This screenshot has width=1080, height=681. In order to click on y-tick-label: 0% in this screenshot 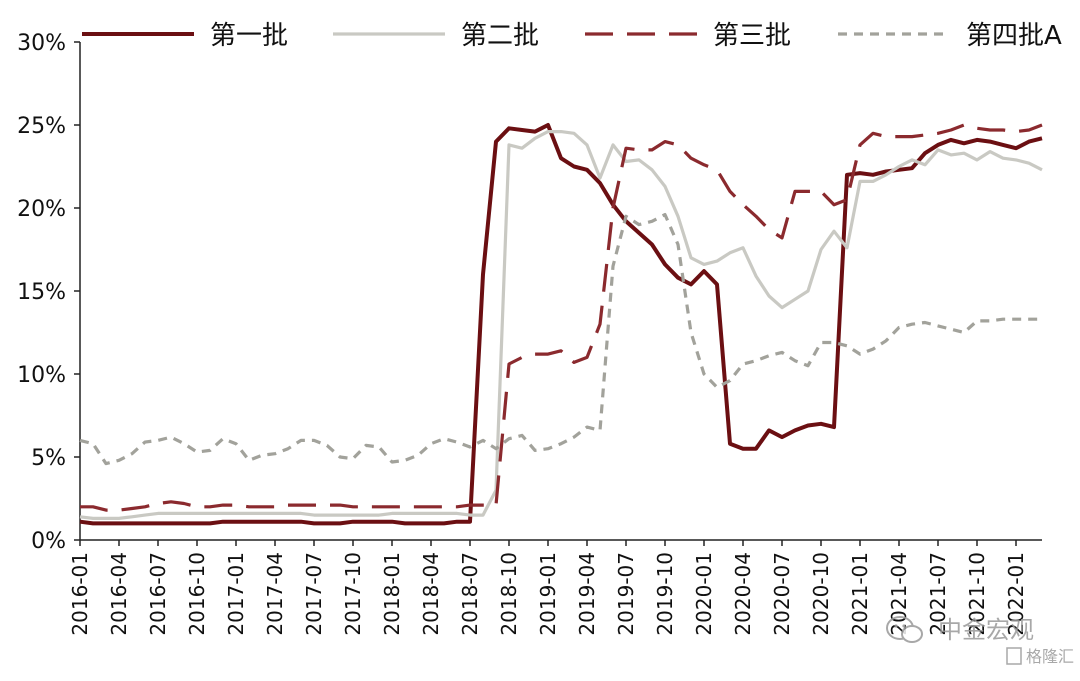, I will do `click(48, 541)`.